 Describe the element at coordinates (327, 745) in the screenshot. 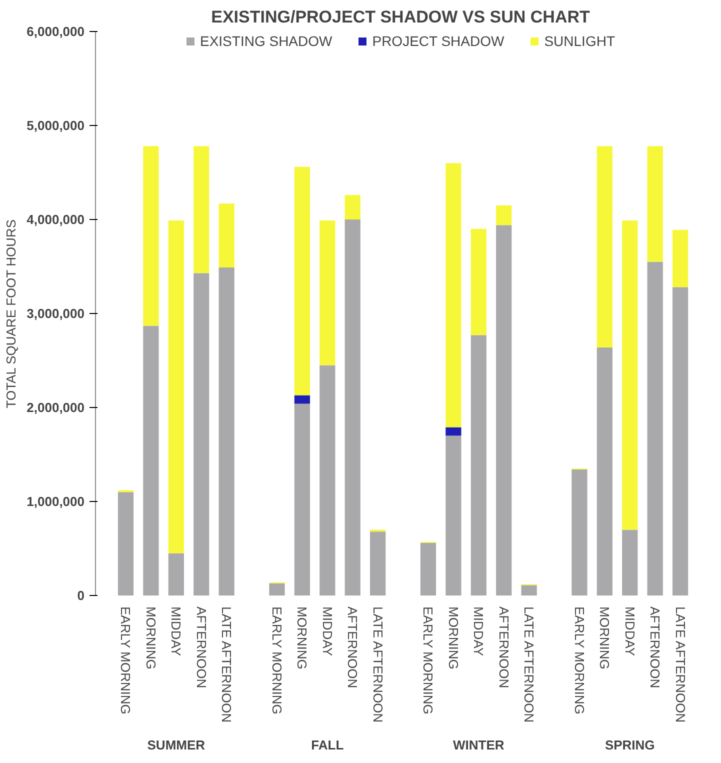

I see `text: FALL` at that location.